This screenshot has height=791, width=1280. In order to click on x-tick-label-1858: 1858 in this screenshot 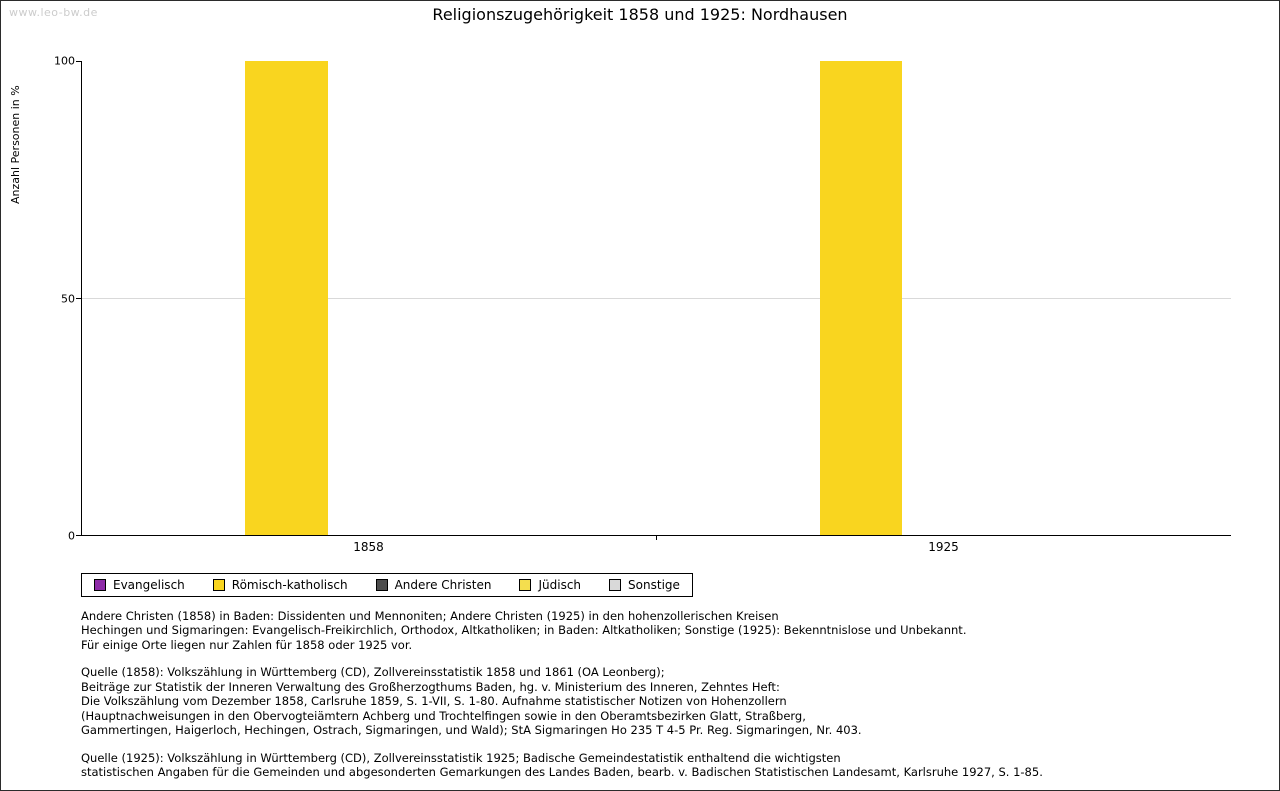, I will do `click(368, 547)`.